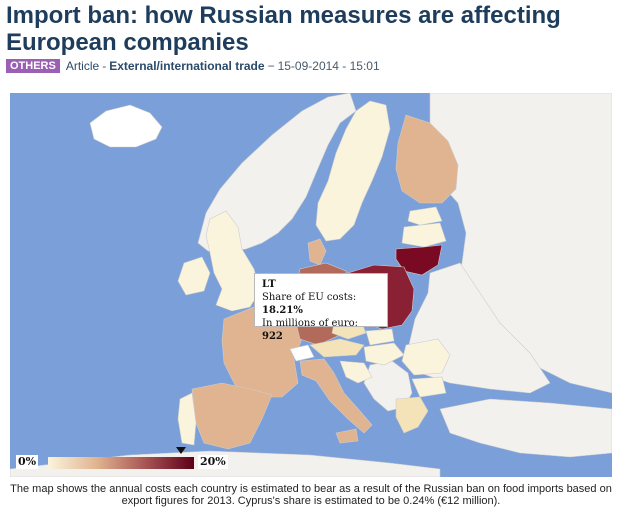 The image size is (620, 514). Describe the element at coordinates (310, 323) in the screenshot. I see `tooltip-millions-label: In millions of euro:` at that location.